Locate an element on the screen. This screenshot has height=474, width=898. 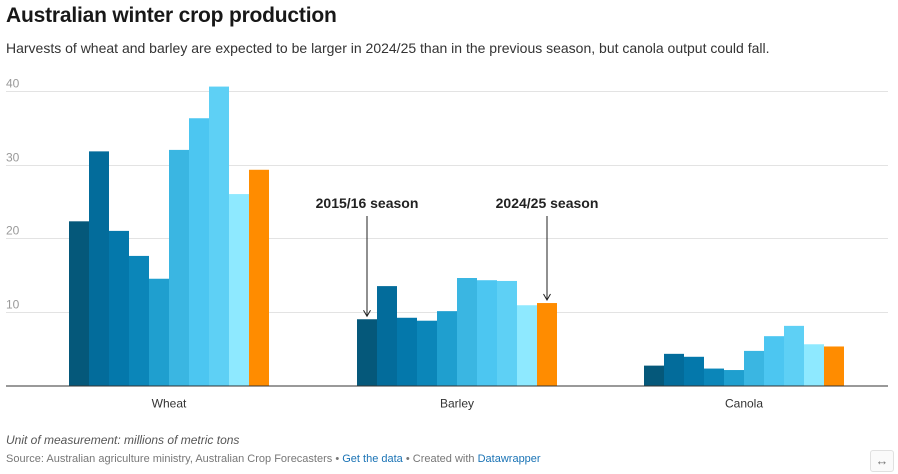
x-tick-label: Barley is located at coordinates (457, 404).